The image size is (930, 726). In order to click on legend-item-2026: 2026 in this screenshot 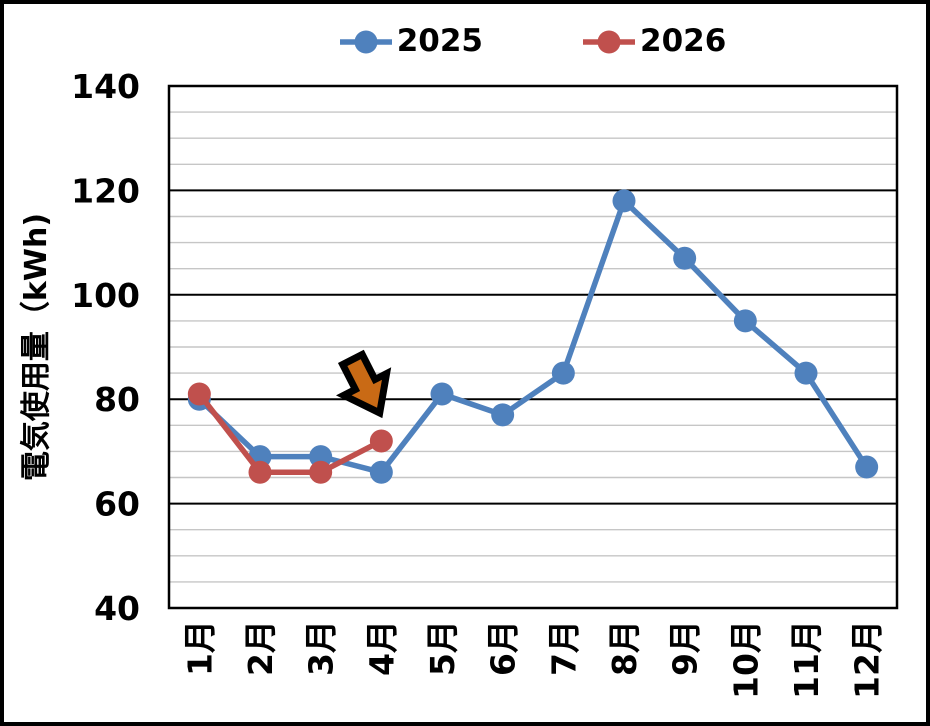, I will do `click(654, 41)`.